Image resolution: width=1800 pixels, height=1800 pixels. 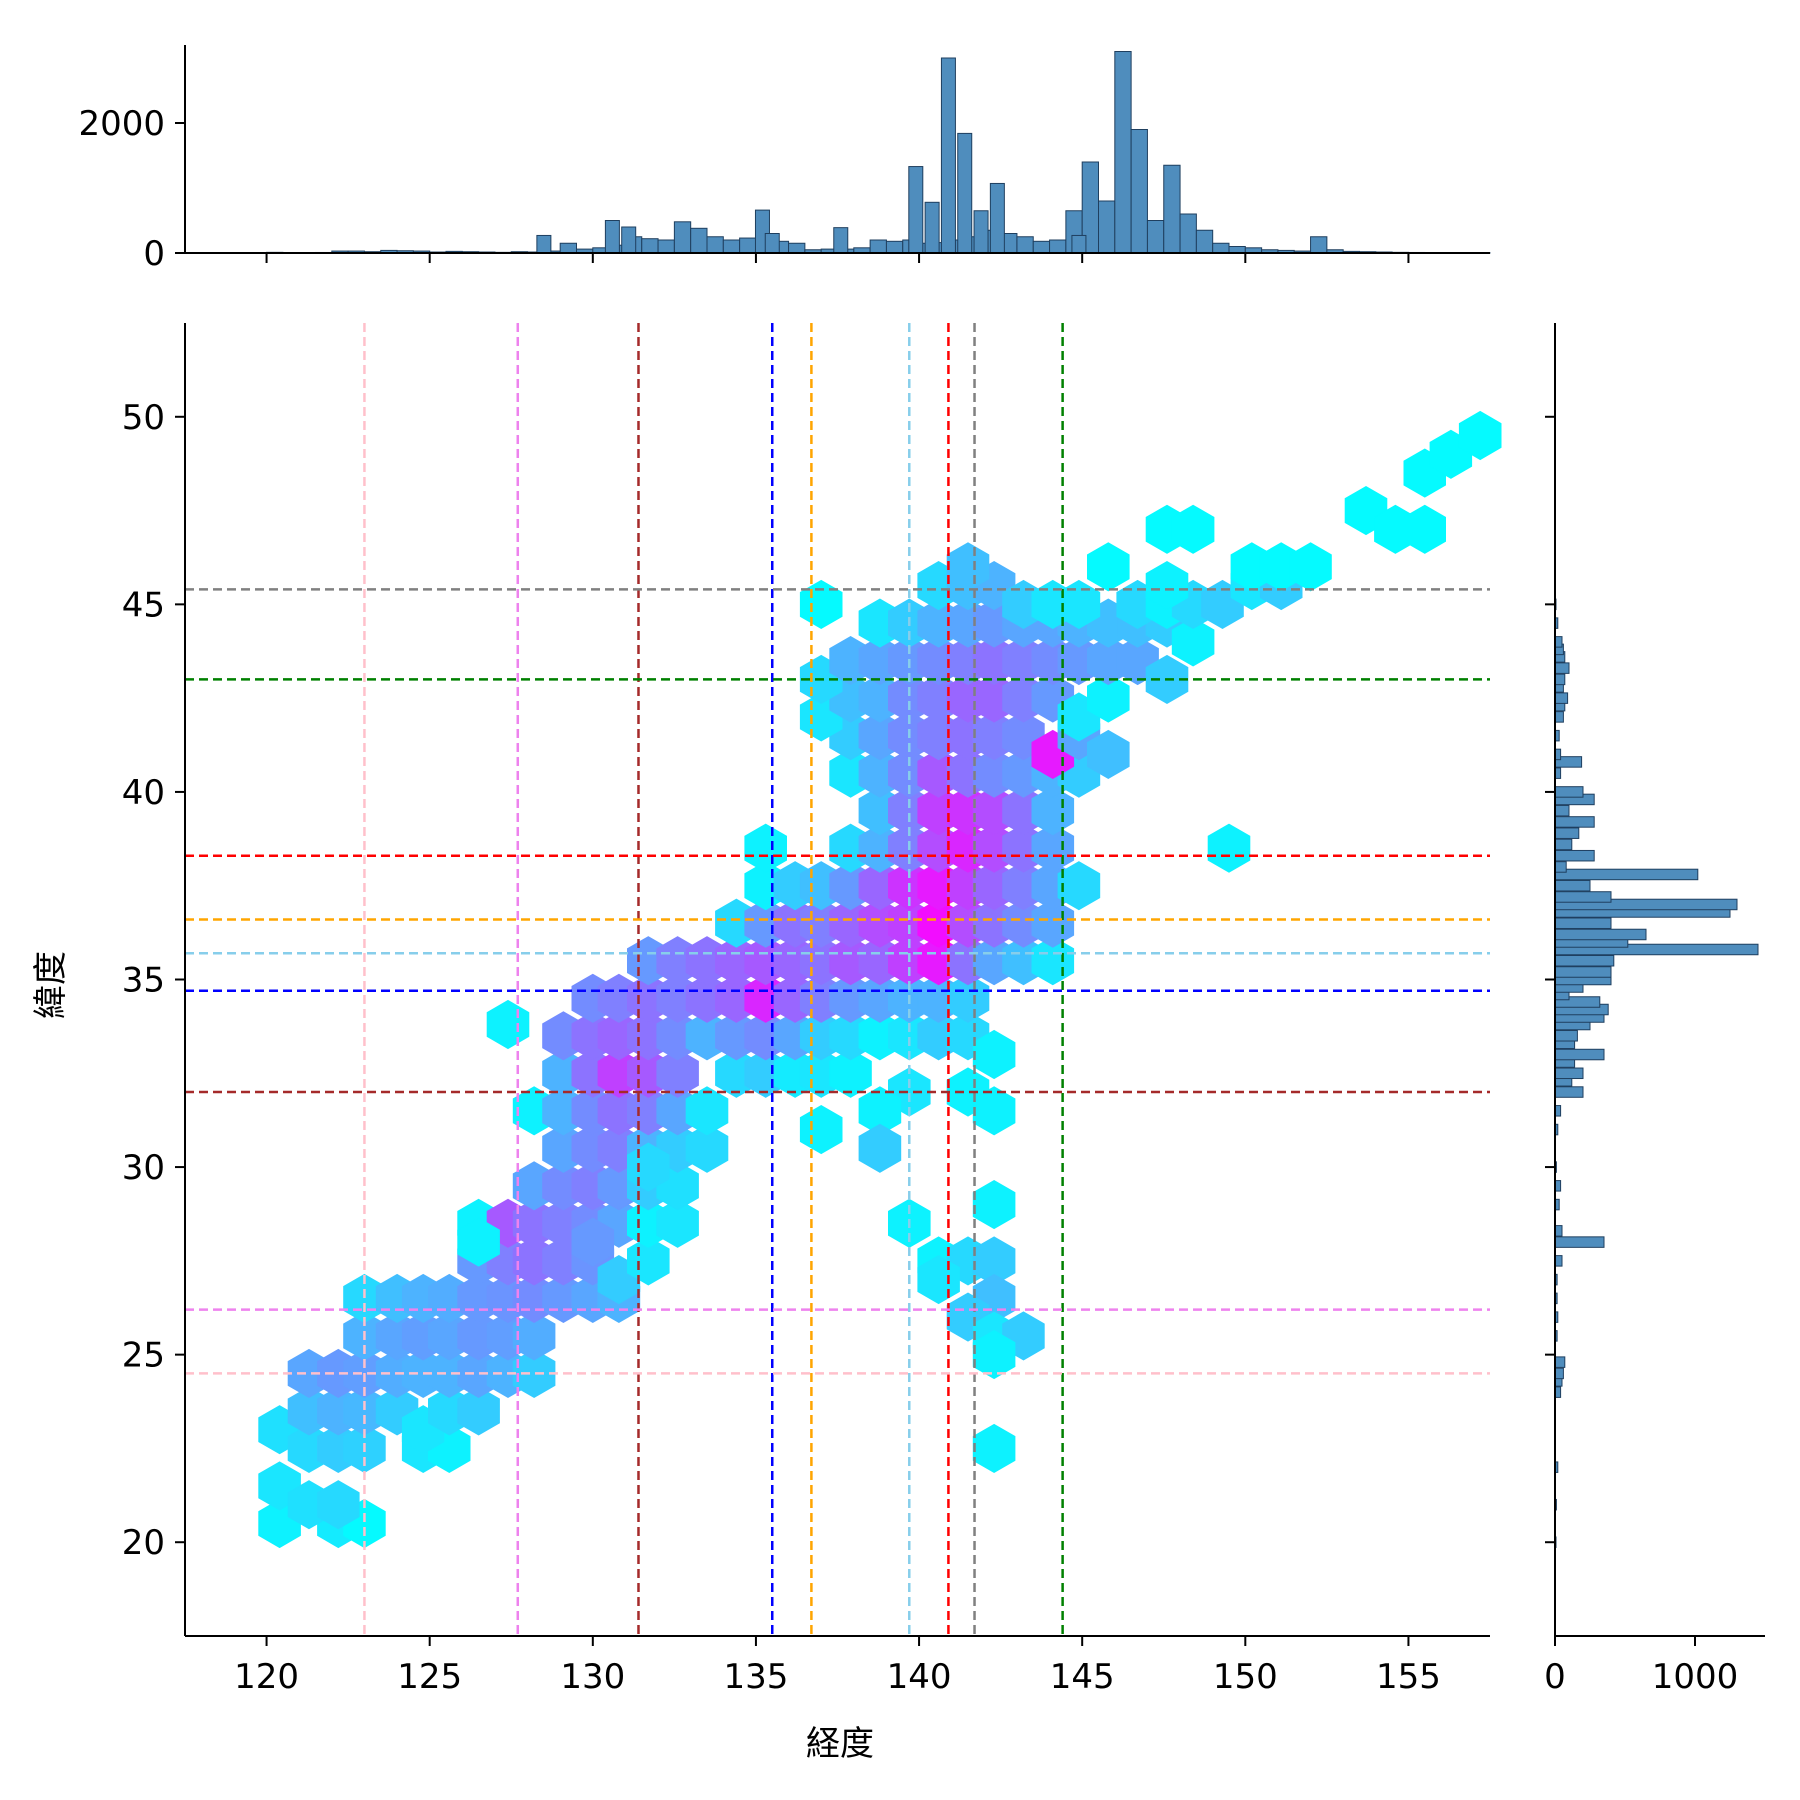 I want to click on marginal-x-tick-label: 2000, so click(x=121, y=124).